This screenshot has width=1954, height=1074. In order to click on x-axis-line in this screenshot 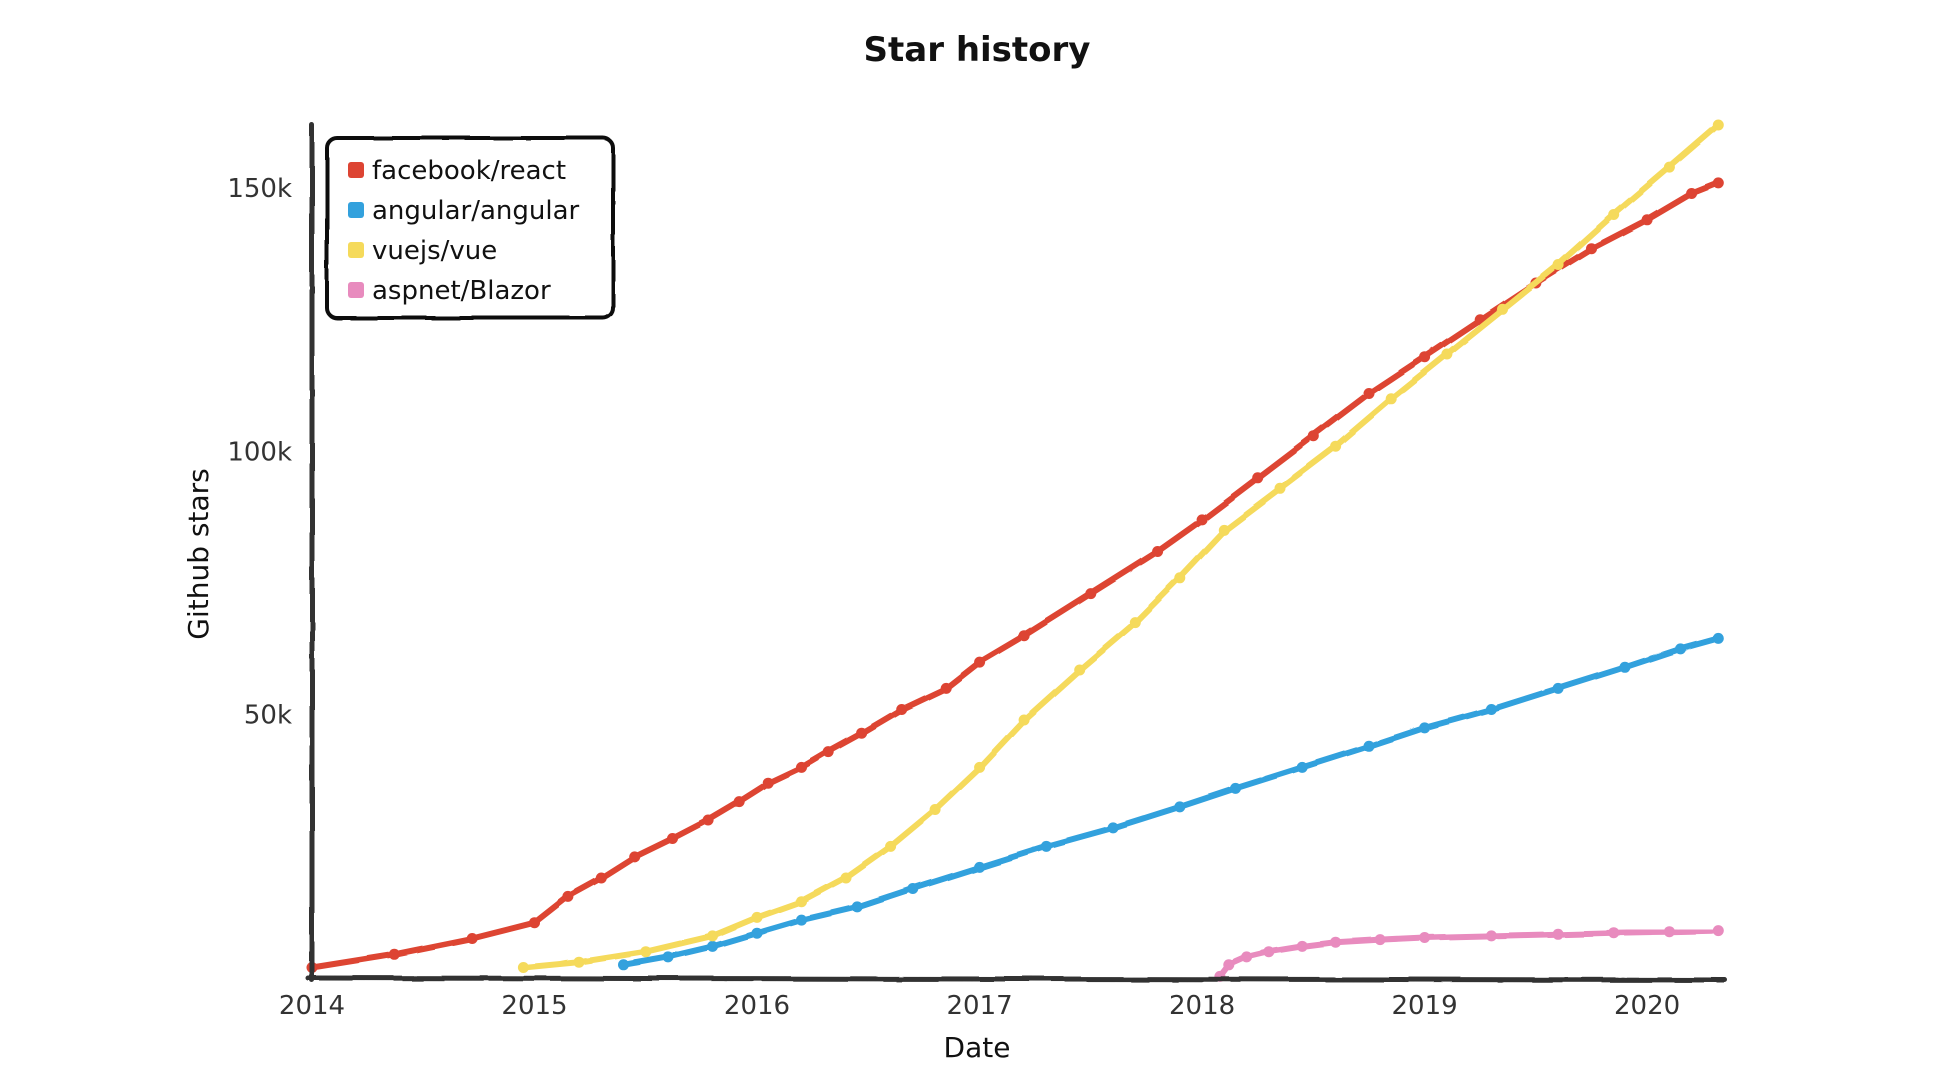, I will do `click(1016, 979)`.